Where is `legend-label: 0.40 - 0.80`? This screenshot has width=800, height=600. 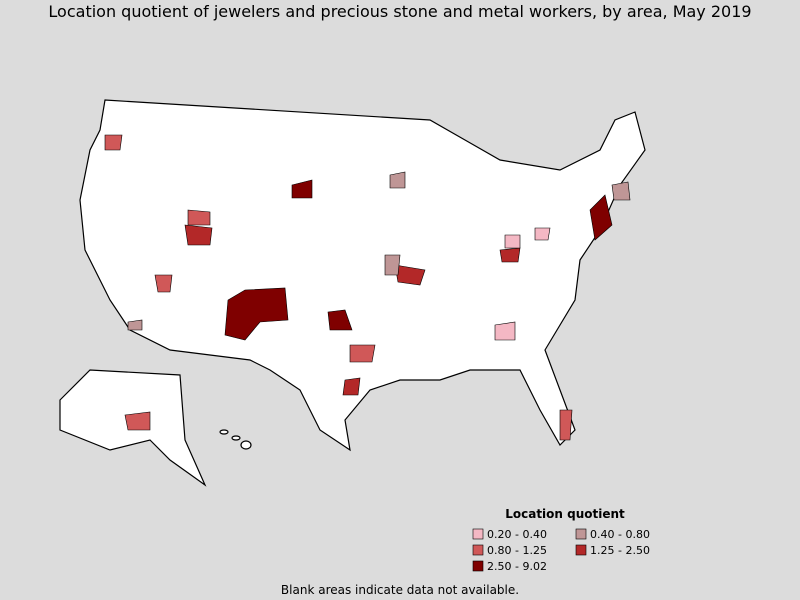 legend-label: 0.40 - 0.80 is located at coordinates (620, 534).